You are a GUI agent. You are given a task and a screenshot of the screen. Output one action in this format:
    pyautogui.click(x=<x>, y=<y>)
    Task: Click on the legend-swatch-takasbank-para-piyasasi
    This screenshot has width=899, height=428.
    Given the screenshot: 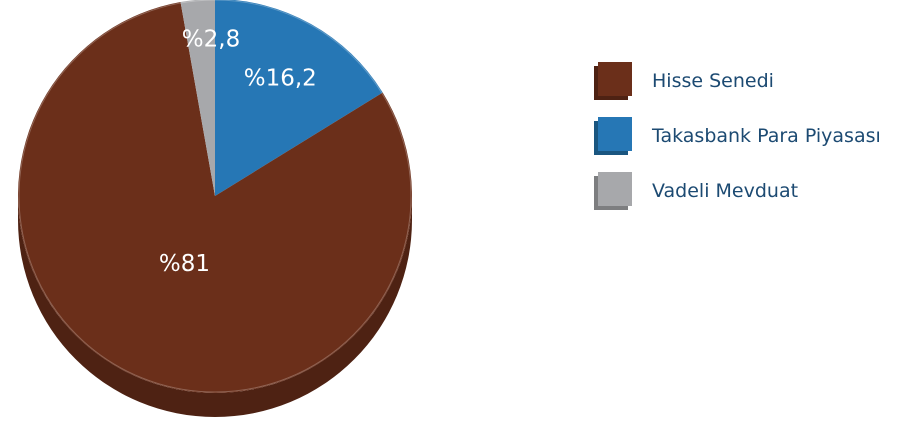 What is the action you would take?
    pyautogui.click(x=613, y=136)
    